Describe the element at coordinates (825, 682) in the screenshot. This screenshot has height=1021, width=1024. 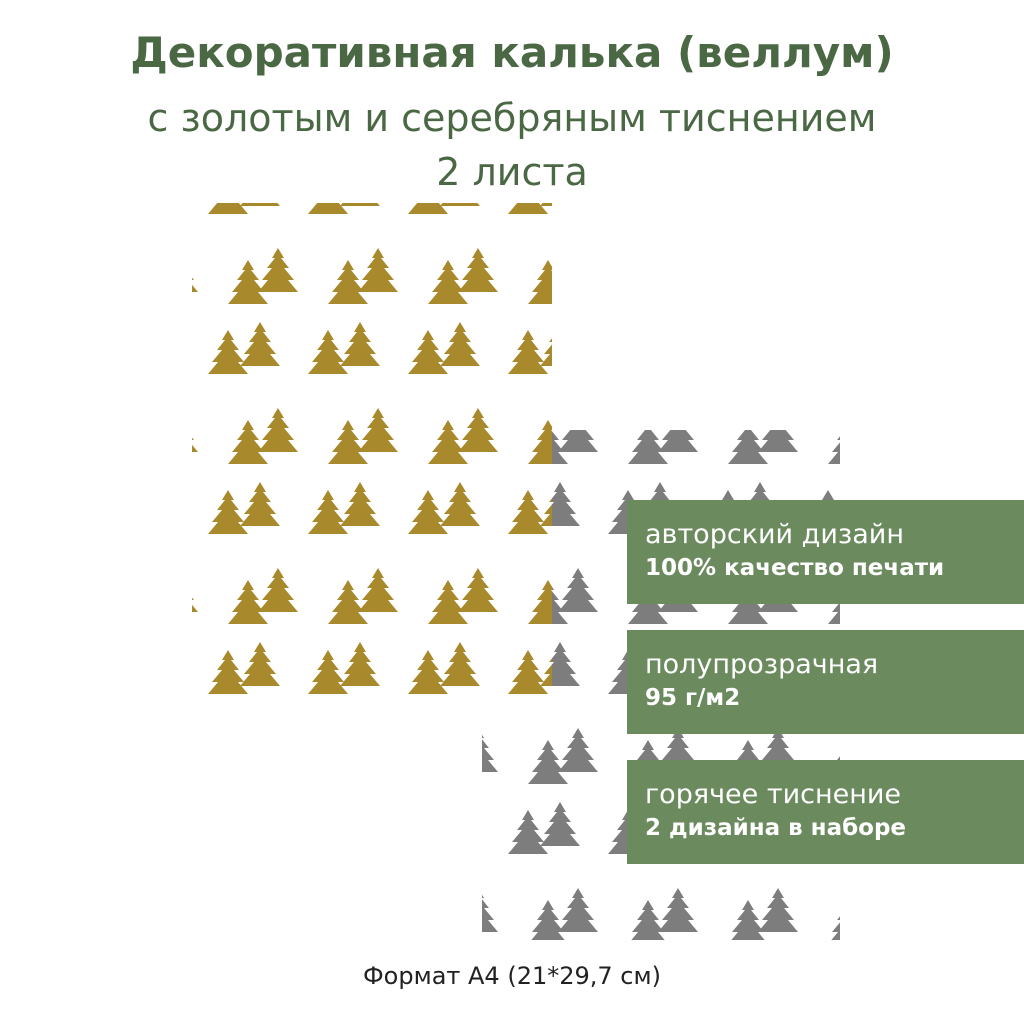
I see `feature-box: полупрозрачная 95 г/м2` at that location.